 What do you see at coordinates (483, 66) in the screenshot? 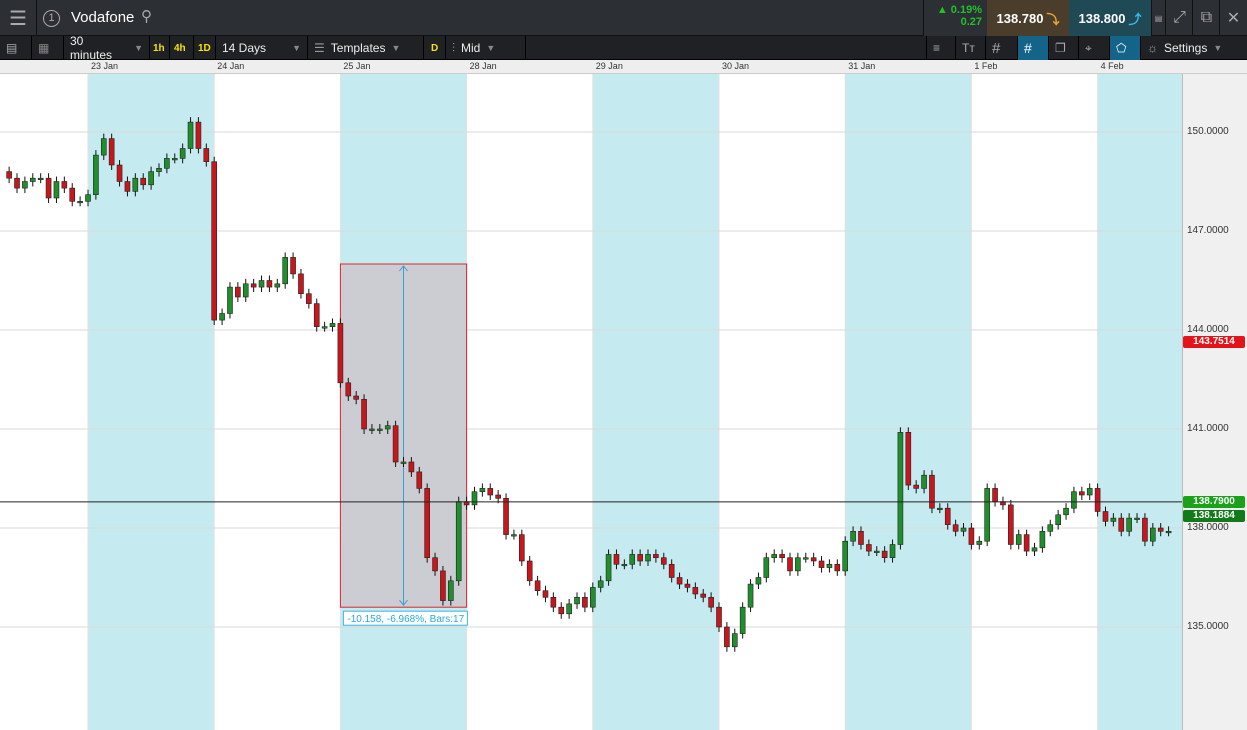
I see `date-label: 28 Jan` at bounding box center [483, 66].